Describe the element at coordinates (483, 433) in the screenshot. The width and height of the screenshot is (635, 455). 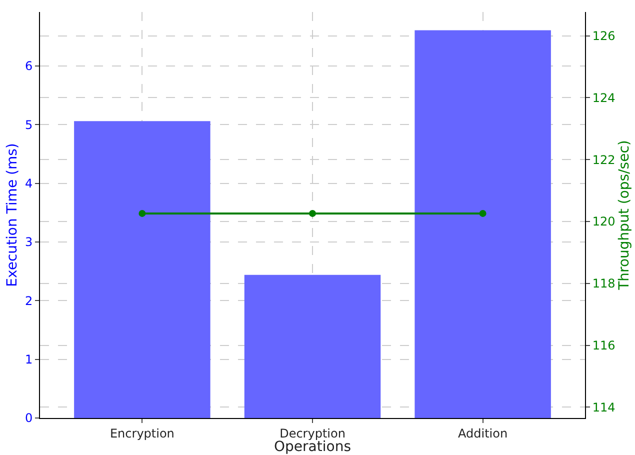
I see `x-tick-label: Addition` at that location.